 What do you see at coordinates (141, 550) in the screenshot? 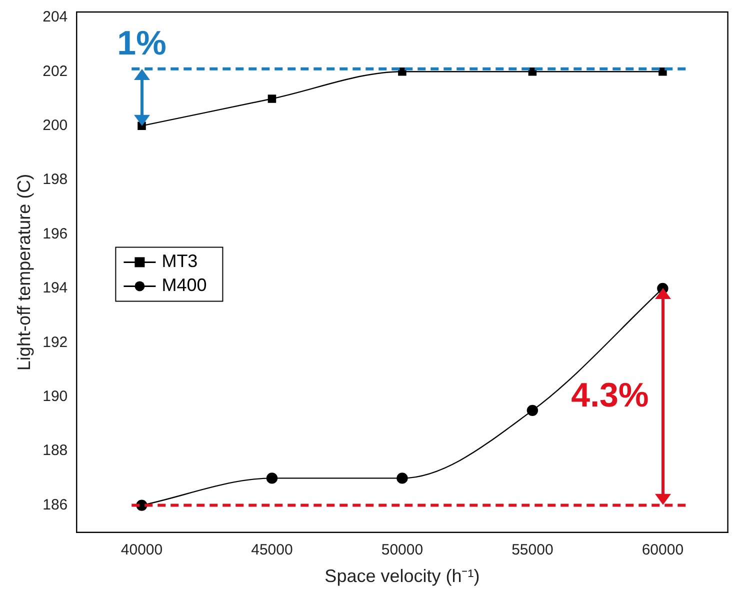
I see `x-tick-label: 40000` at bounding box center [141, 550].